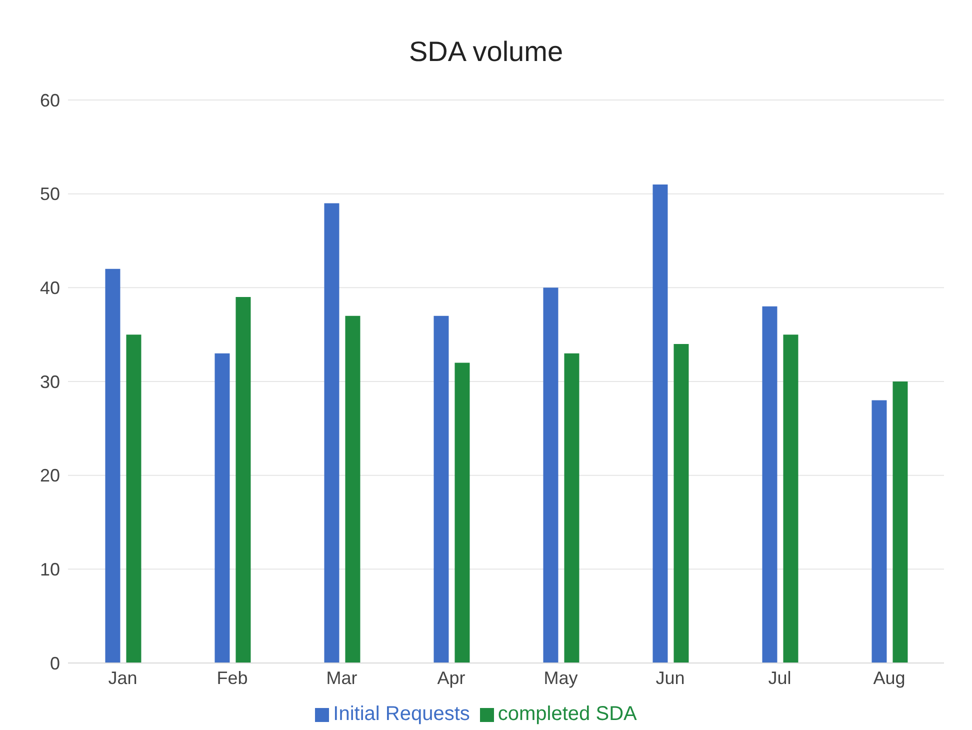 This screenshot has width=972, height=730. Describe the element at coordinates (401, 714) in the screenshot. I see `legend-label: Initial Requests` at that location.